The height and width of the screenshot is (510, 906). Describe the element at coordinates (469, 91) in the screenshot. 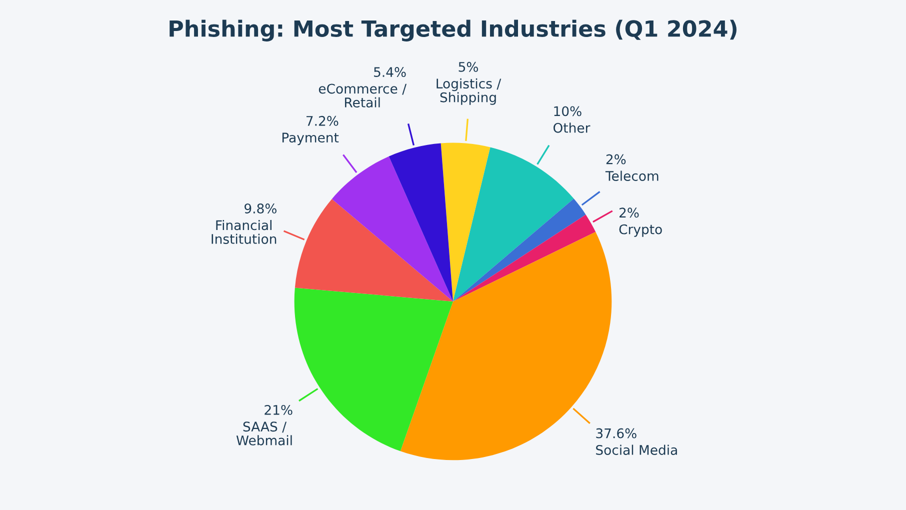

I see `slice-label: Logistics / Shipping` at that location.